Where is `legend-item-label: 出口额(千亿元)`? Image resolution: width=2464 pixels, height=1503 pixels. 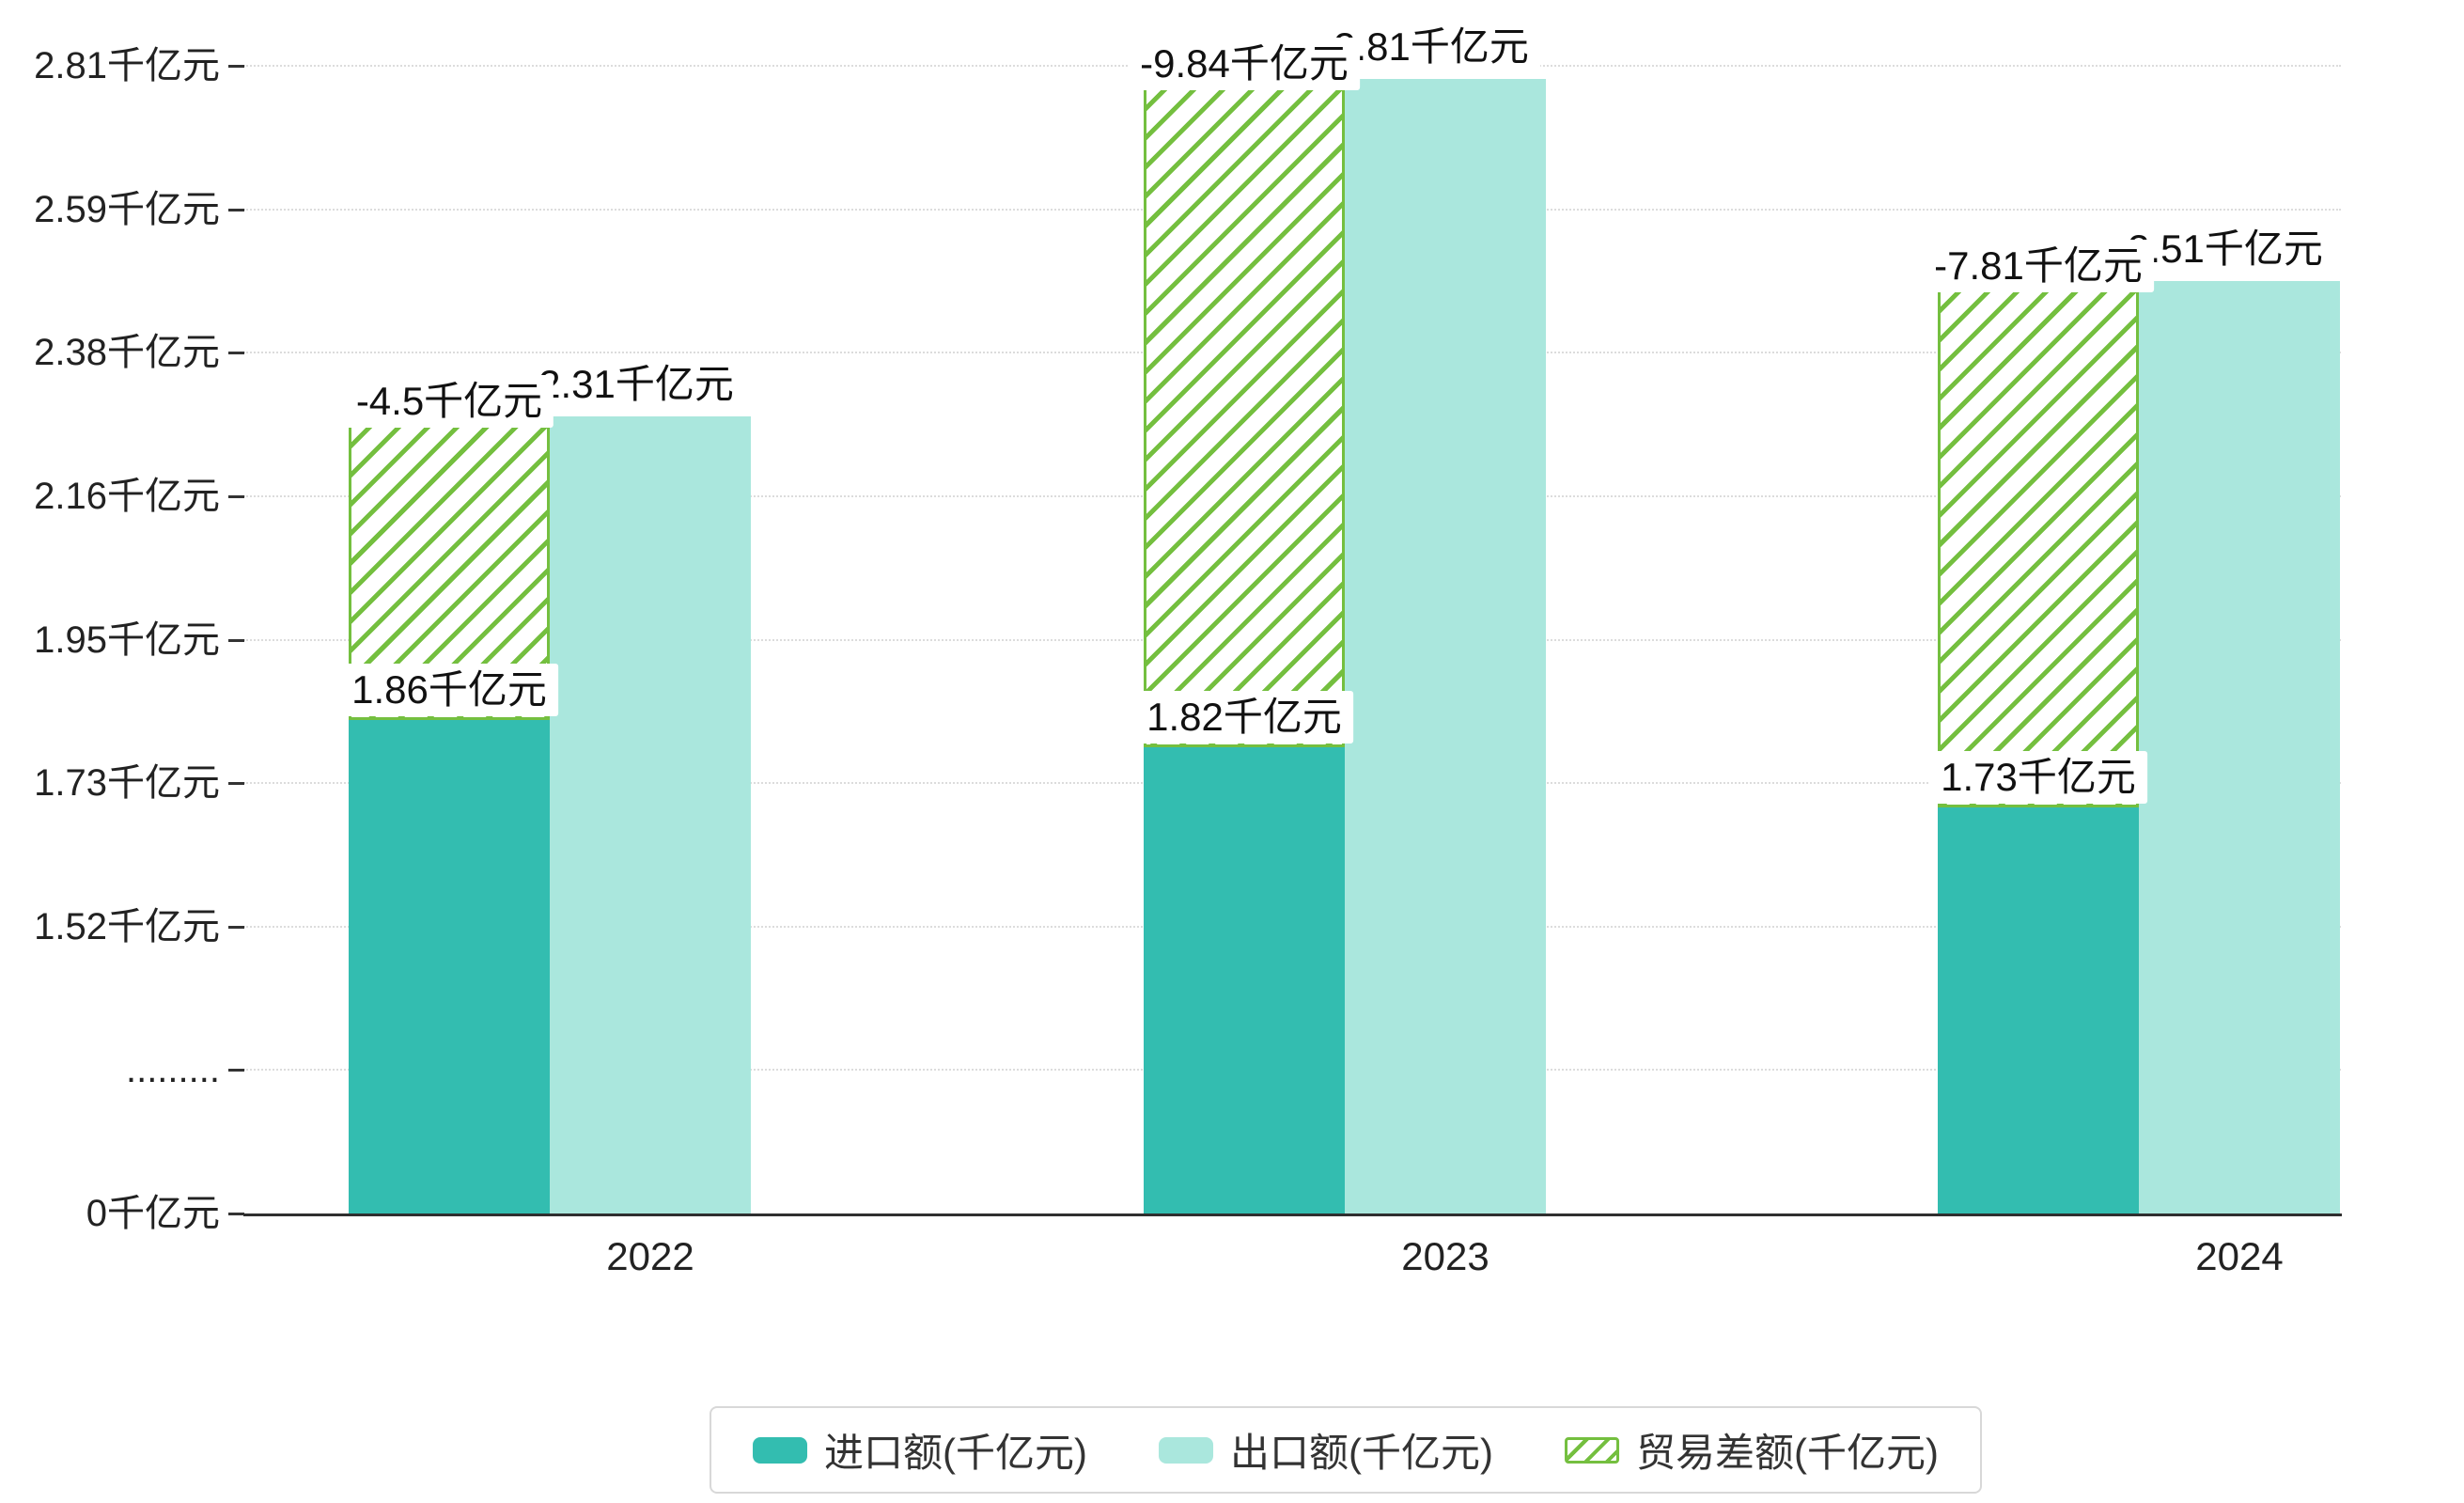
legend-item-label: 出口额(千亿元) is located at coordinates (1361, 1453).